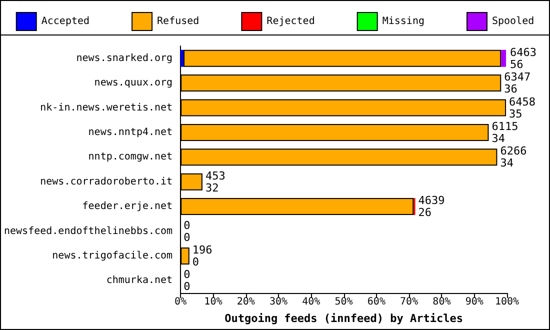 This screenshot has width=550, height=330. What do you see at coordinates (441, 302) in the screenshot?
I see `x-tick-label: 80%` at bounding box center [441, 302].